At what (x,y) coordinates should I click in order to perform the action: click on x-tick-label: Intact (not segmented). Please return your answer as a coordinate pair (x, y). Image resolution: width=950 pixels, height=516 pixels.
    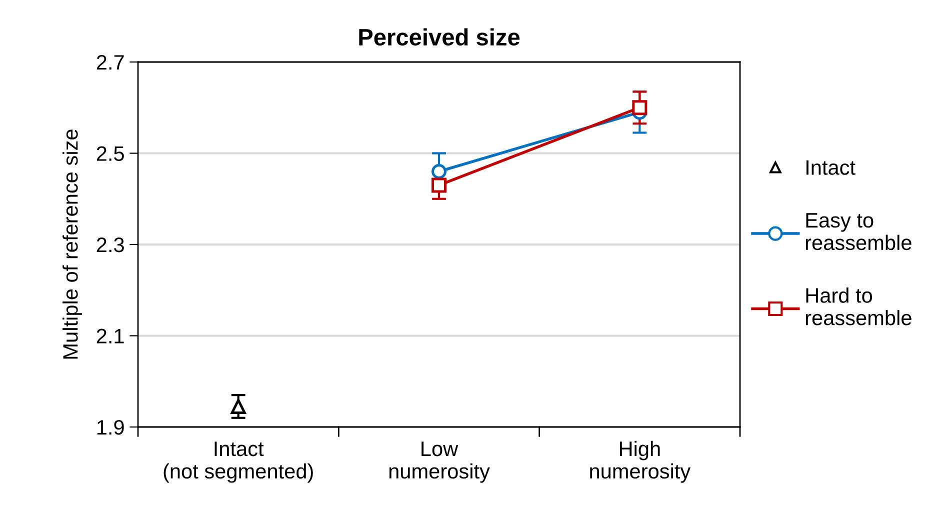
    Looking at the image, I should click on (238, 462).